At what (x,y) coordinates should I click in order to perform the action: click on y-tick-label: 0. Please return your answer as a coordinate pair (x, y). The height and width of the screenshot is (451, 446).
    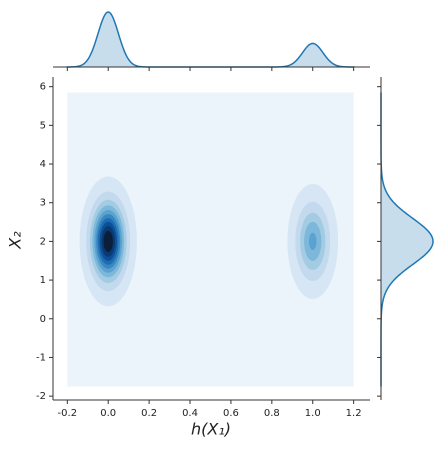
    Looking at the image, I should click on (43, 319).